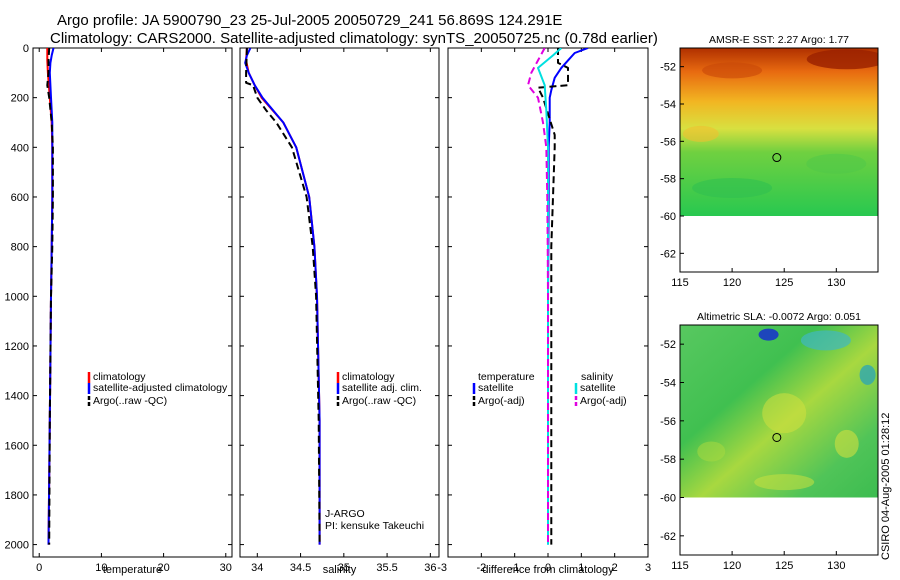  I want to click on sst_map-xtick-label: 120, so click(732, 283).